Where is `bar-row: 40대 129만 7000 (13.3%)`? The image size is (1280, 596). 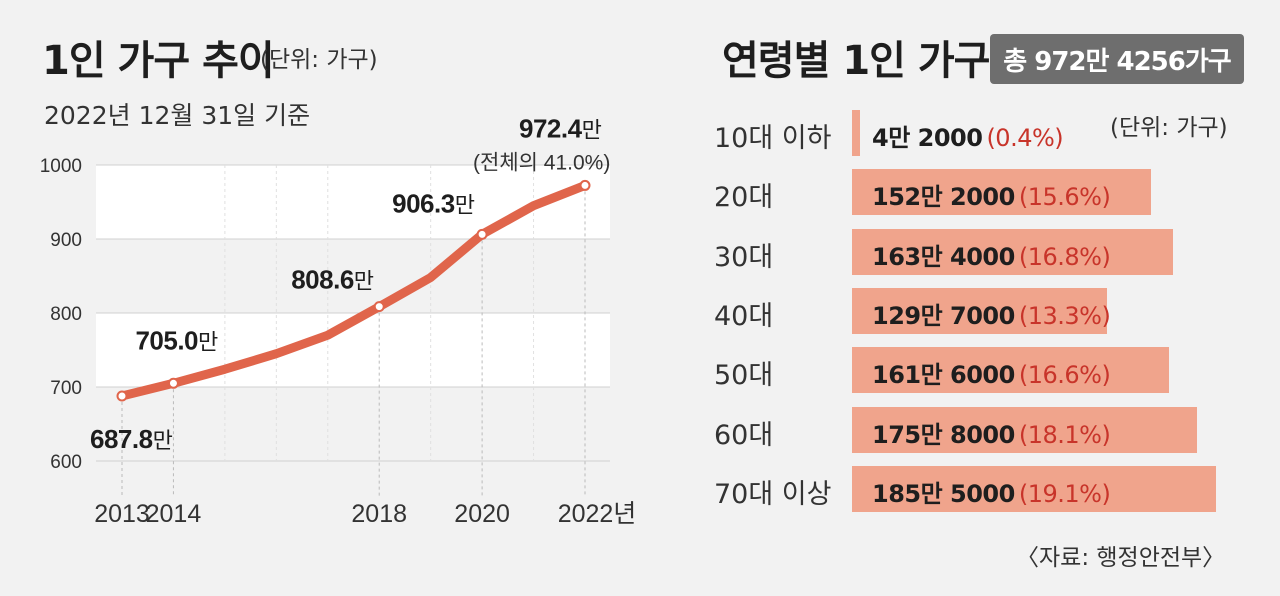
bar-row: 40대 129만 7000 (13.3%) is located at coordinates (994, 310).